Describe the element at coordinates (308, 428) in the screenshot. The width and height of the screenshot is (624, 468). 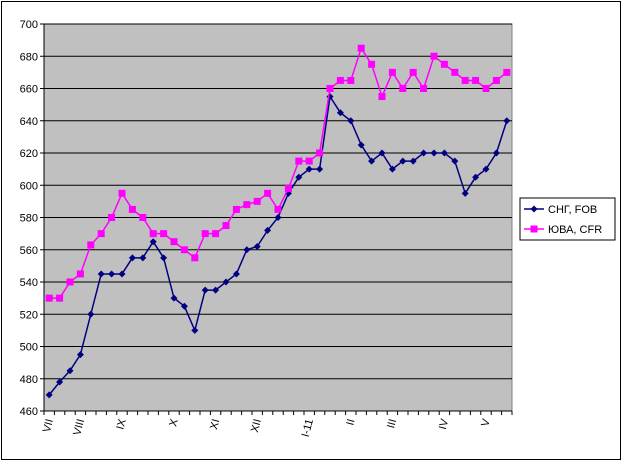
I see `x-tick-label: I-11` at that location.